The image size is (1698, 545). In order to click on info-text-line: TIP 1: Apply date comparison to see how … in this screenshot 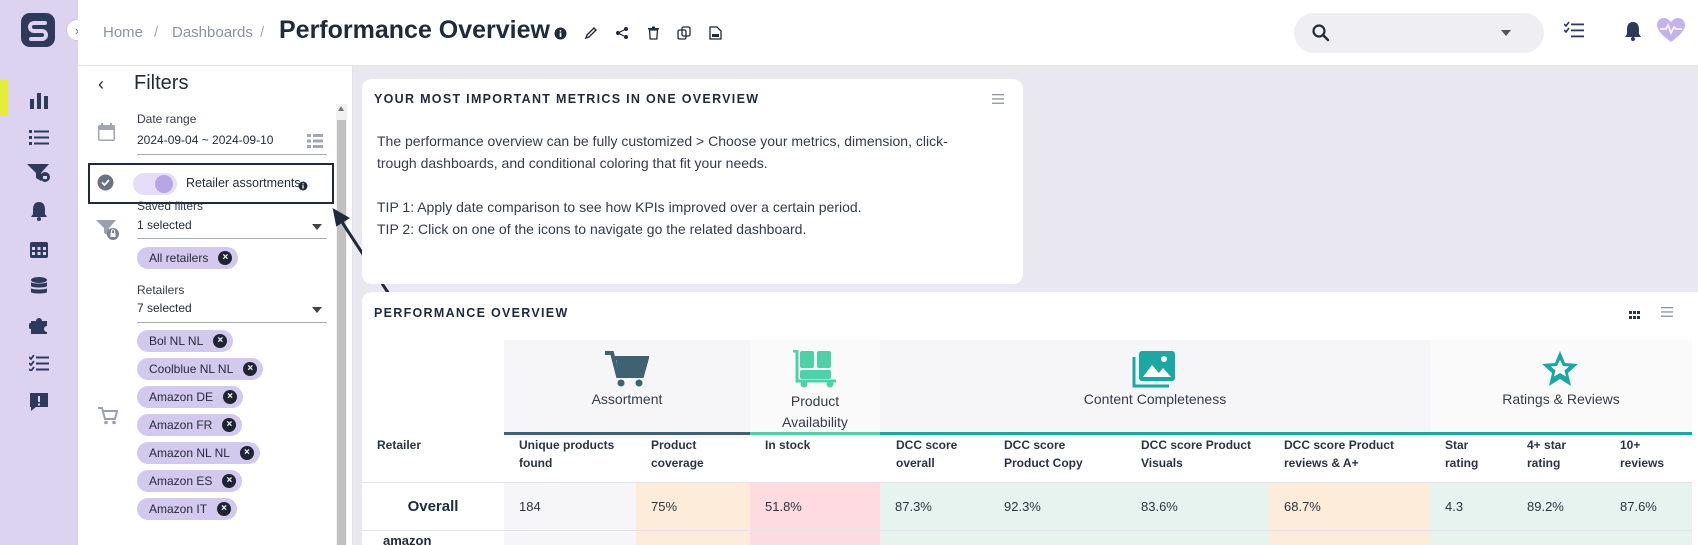, I will do `click(619, 207)`.